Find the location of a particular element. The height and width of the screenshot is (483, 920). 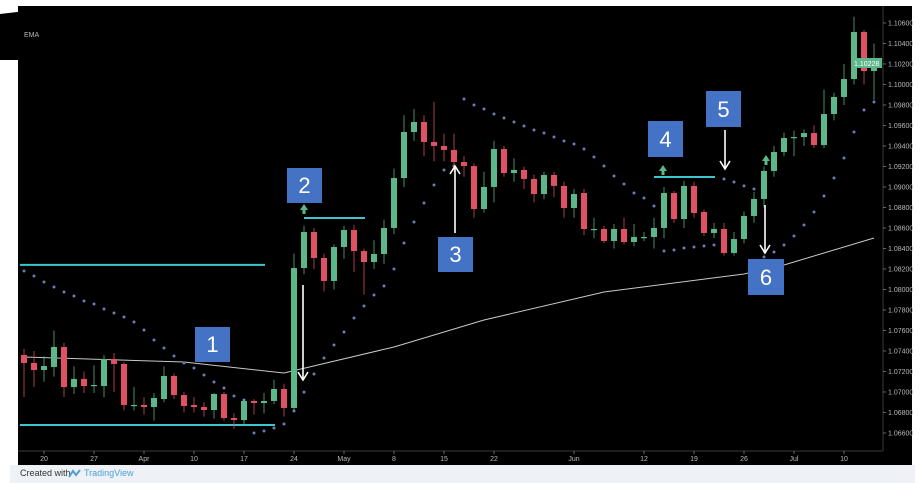

annotation-1: 1 is located at coordinates (212, 344).